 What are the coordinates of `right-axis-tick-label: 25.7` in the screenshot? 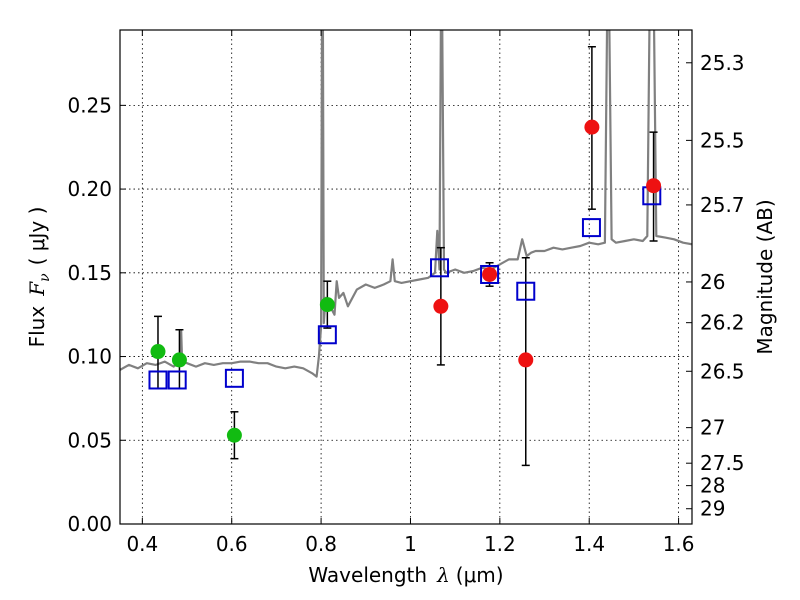 It's located at (722, 205).